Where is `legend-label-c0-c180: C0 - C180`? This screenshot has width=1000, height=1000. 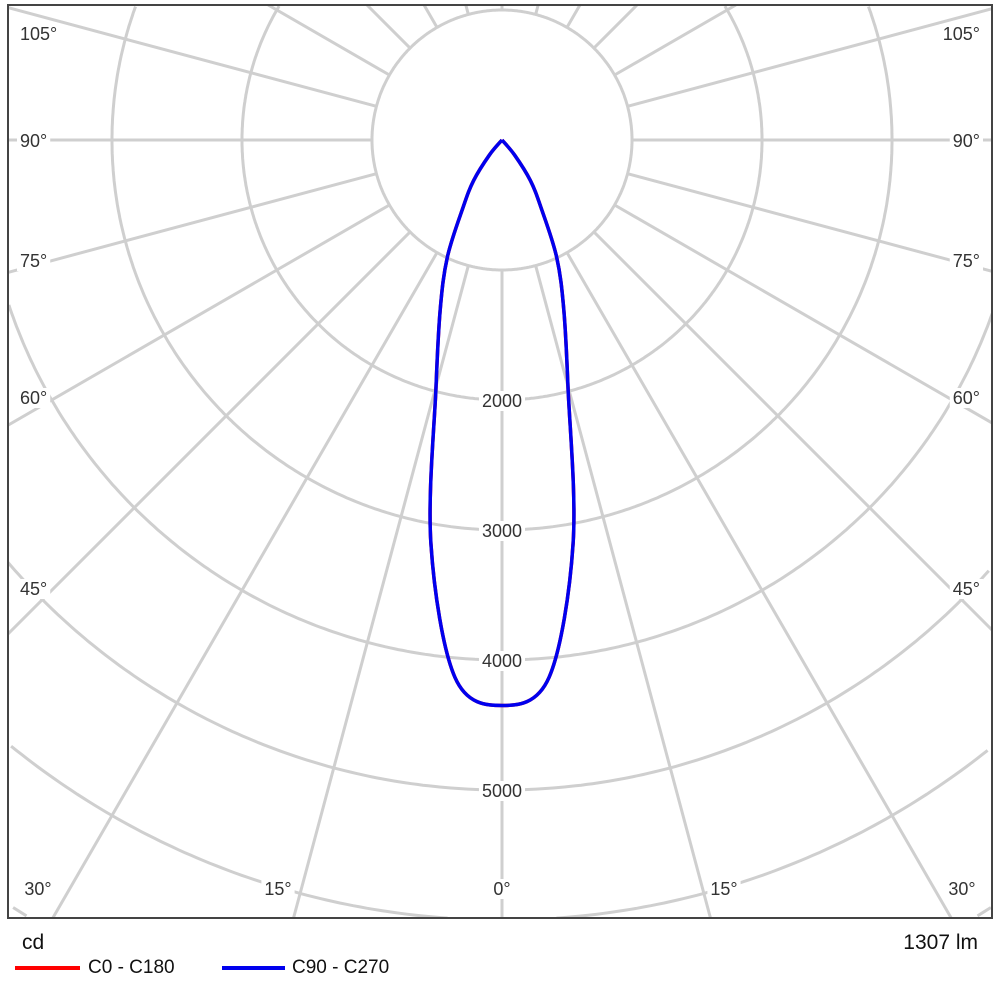 legend-label-c0-c180: C0 - C180 is located at coordinates (131, 967).